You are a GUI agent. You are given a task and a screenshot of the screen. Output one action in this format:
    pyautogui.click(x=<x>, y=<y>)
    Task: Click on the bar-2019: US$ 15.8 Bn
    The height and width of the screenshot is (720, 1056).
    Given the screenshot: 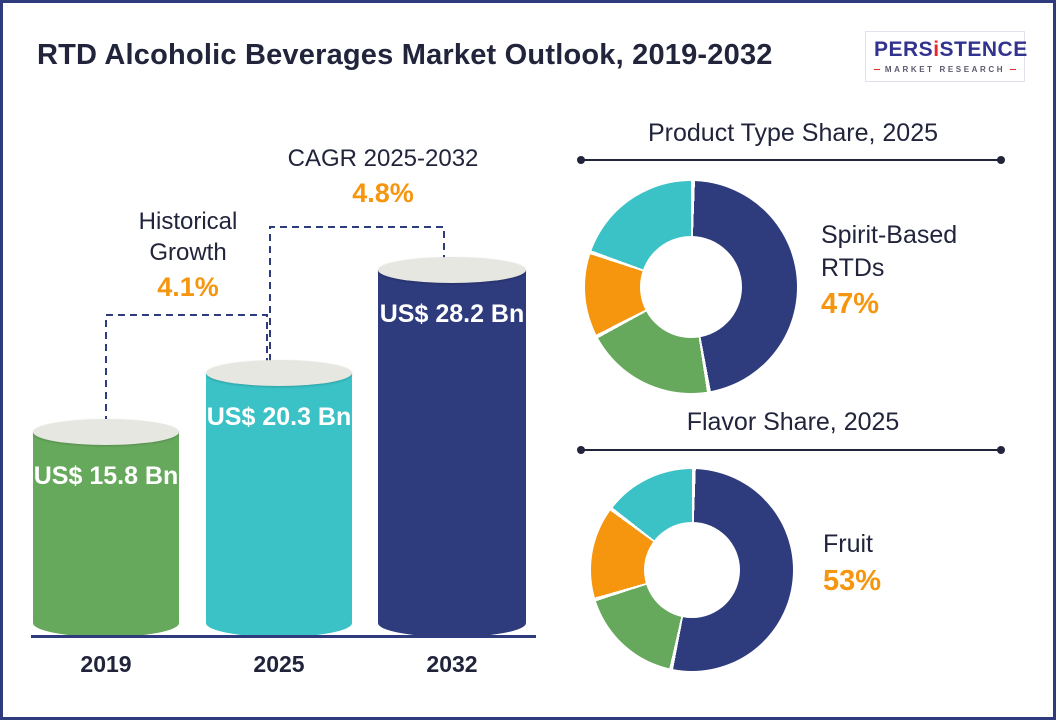 What is the action you would take?
    pyautogui.click(x=106, y=528)
    